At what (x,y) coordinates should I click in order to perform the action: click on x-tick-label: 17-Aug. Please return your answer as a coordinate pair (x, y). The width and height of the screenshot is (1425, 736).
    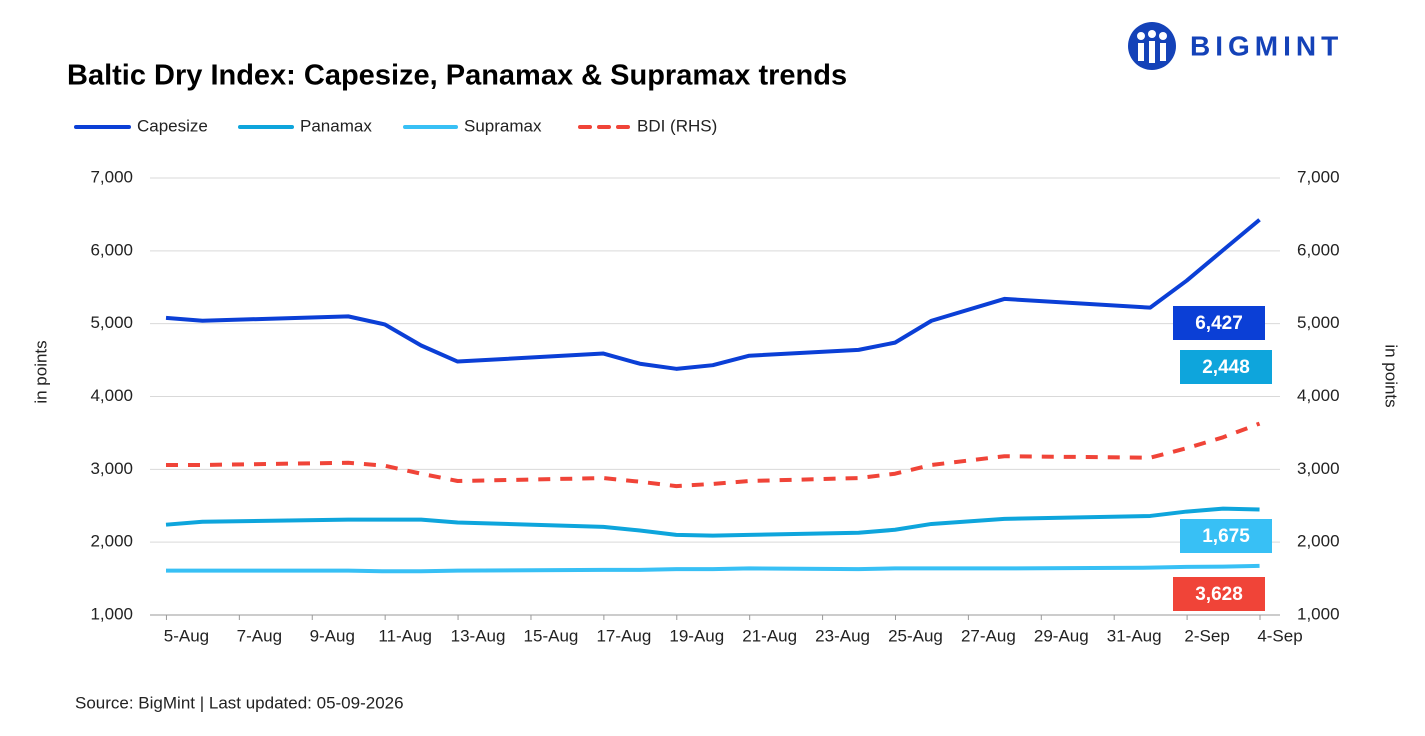
    Looking at the image, I should click on (623, 635).